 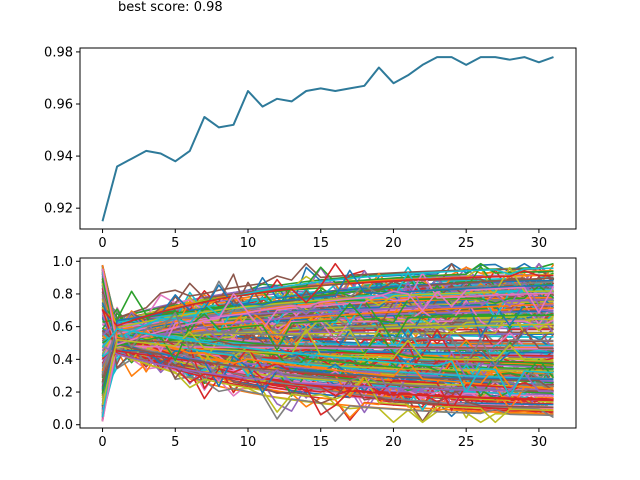 What do you see at coordinates (62, 262) in the screenshot?
I see `y-tick-label: 1.0` at bounding box center [62, 262].